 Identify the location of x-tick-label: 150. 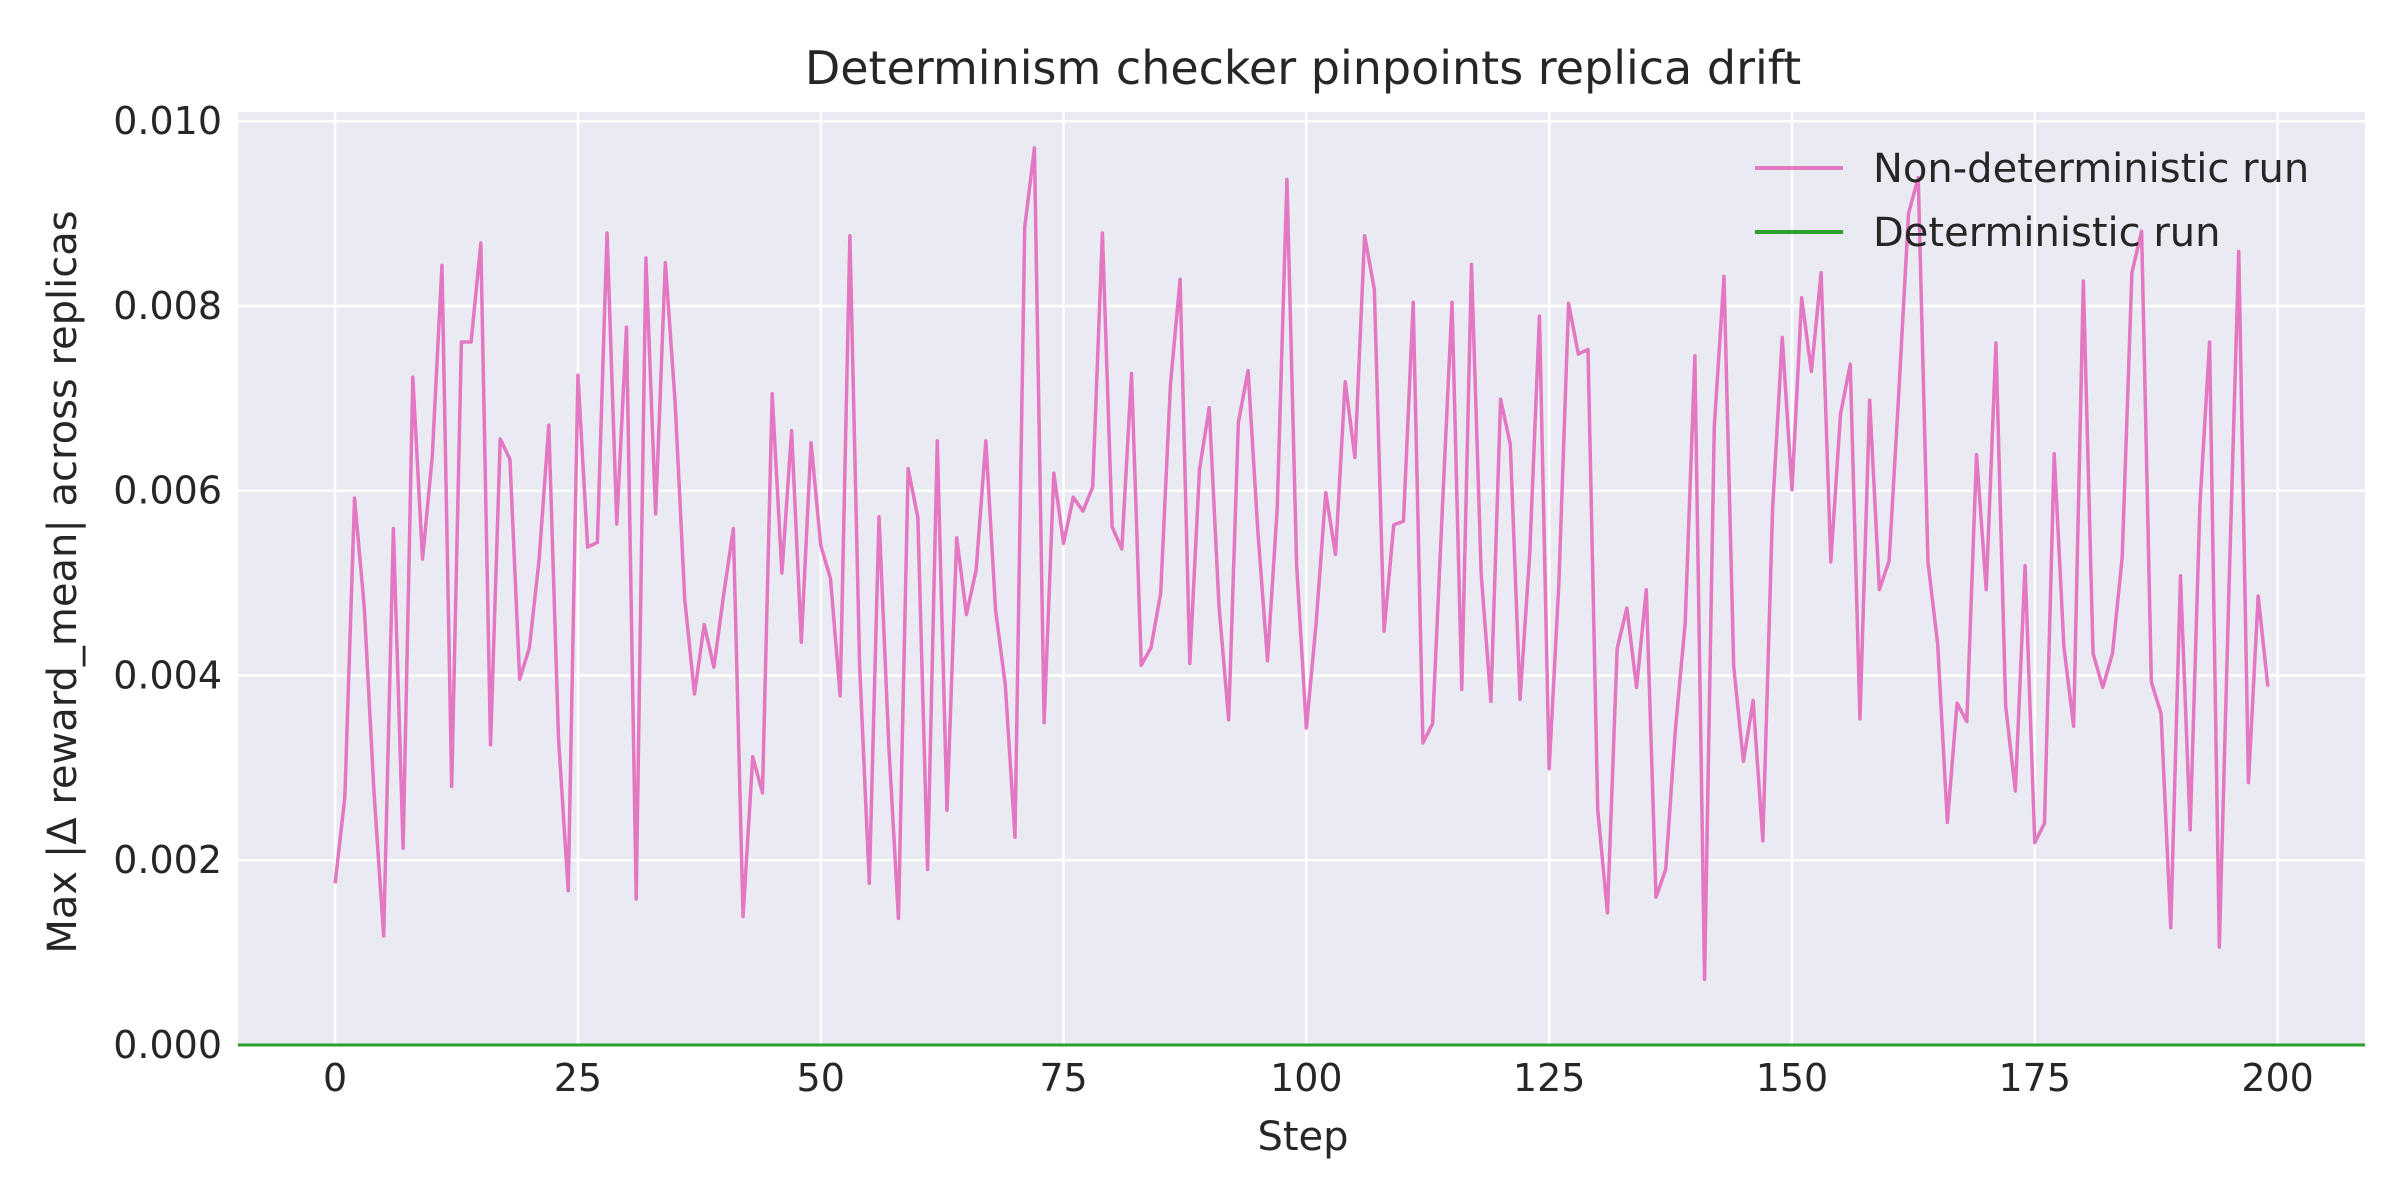
(1792, 1078).